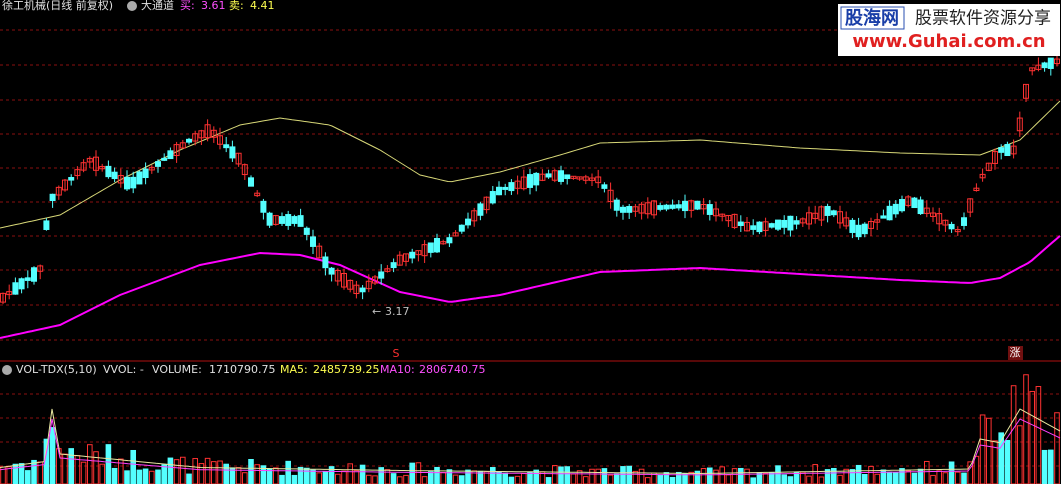 The height and width of the screenshot is (484, 1061). What do you see at coordinates (177, 369) in the screenshot?
I see `volume-label: VOLUME:` at bounding box center [177, 369].